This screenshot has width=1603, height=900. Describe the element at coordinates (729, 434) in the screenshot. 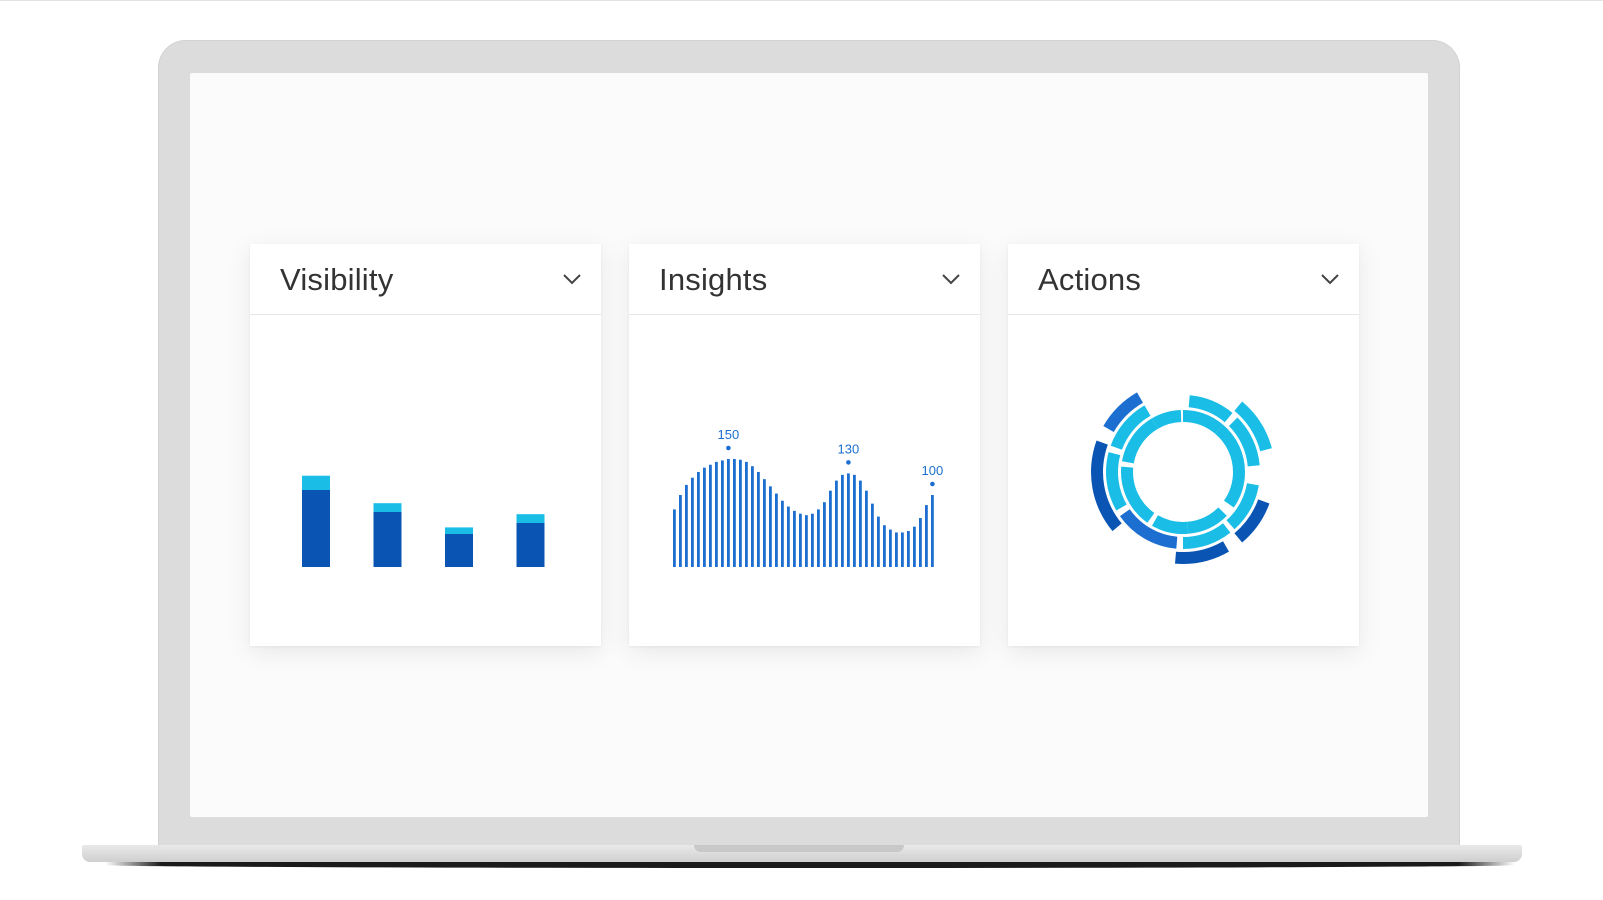

I see `annotation-label: 150` at that location.